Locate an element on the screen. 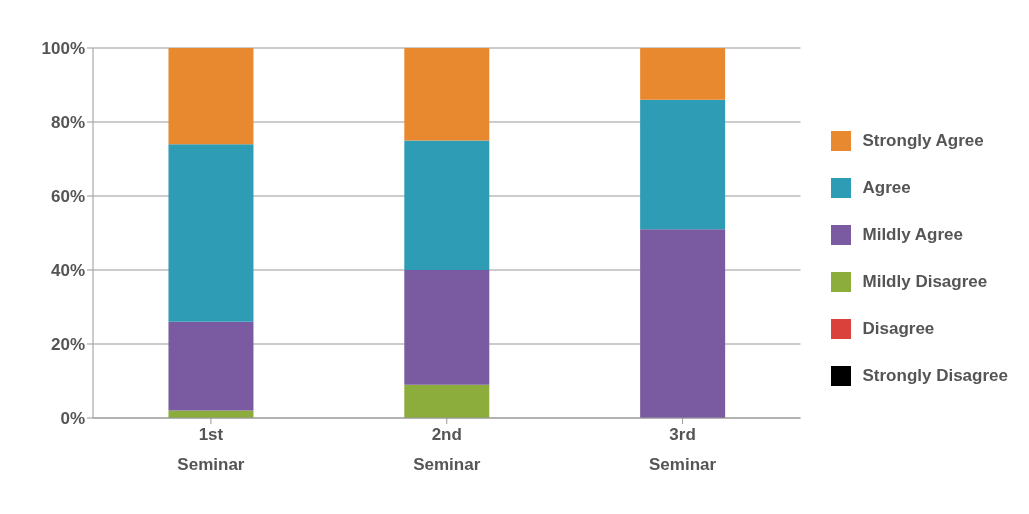 Image resolution: width=1029 pixels, height=514 pixels. y-tick-label: 60% is located at coordinates (67, 197).